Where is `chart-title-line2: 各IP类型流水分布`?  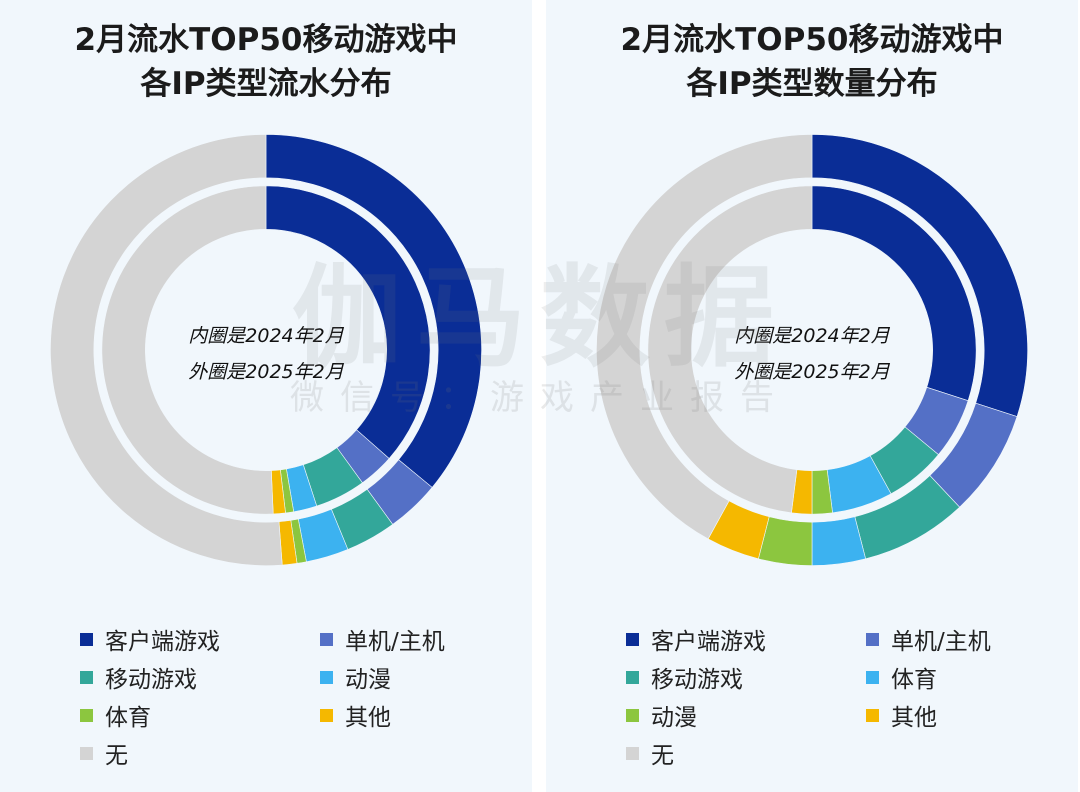 chart-title-line2: 各IP类型流水分布 is located at coordinates (266, 84).